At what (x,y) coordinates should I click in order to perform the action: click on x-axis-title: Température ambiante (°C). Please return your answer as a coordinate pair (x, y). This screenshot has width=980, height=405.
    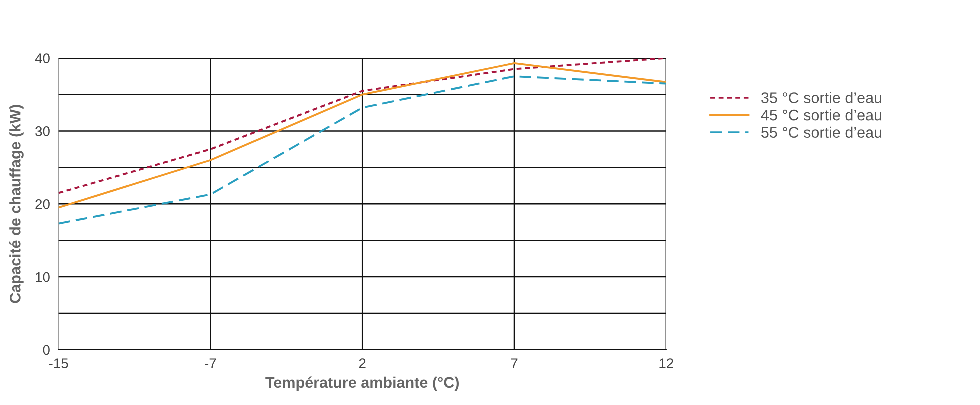
    Looking at the image, I should click on (362, 384).